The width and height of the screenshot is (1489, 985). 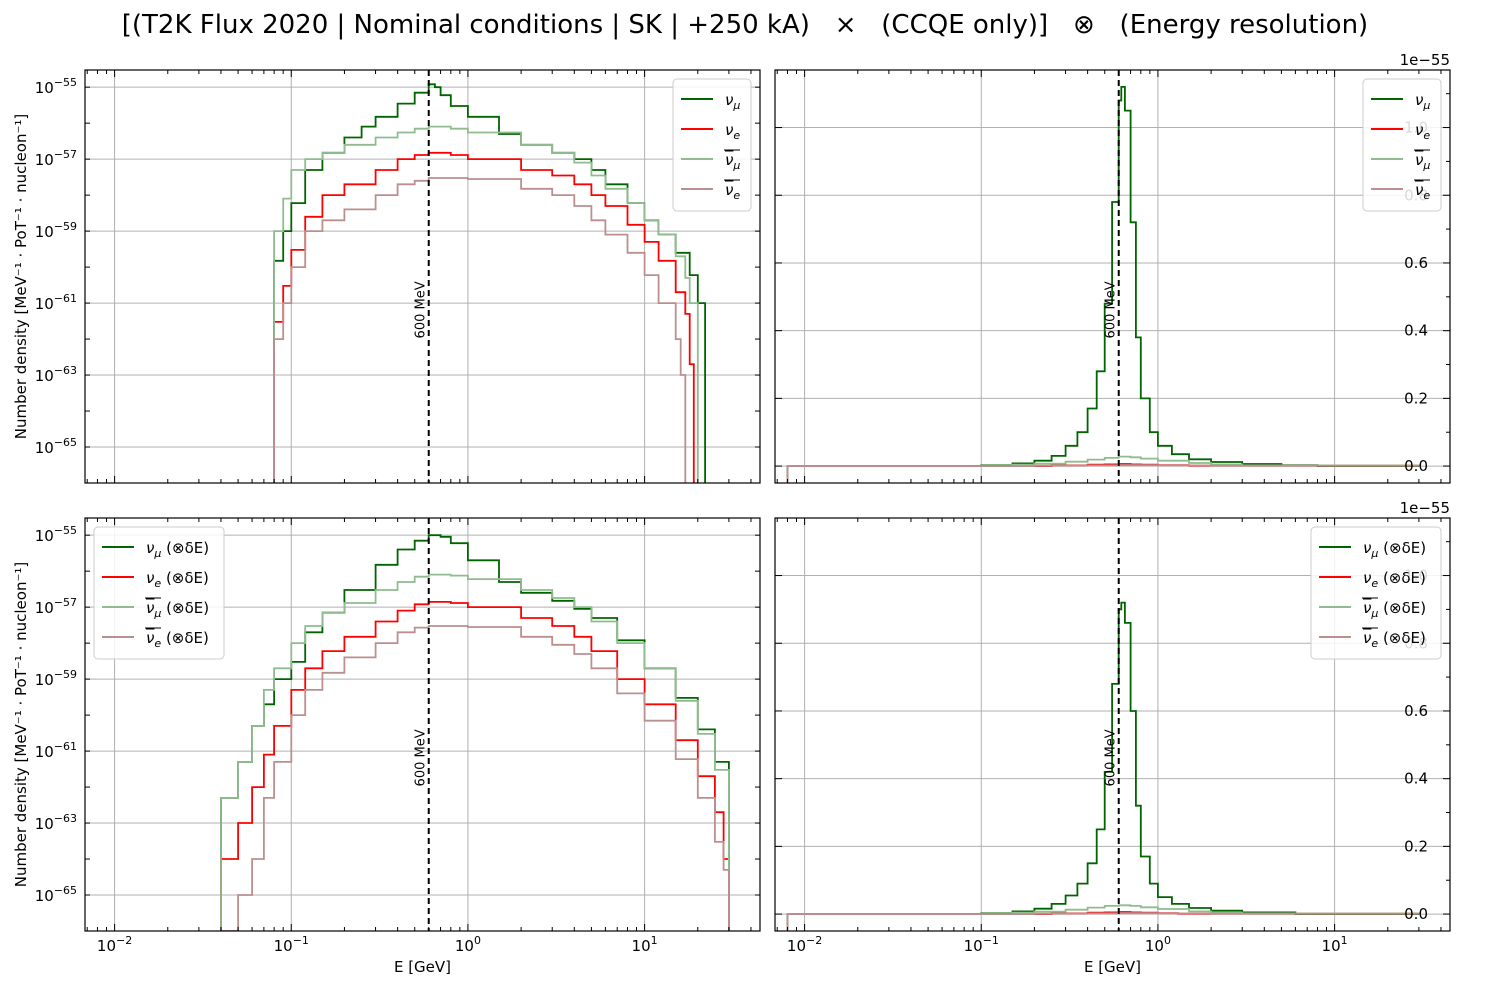 I want to click on series-line-numu, so click(x=1102, y=766).